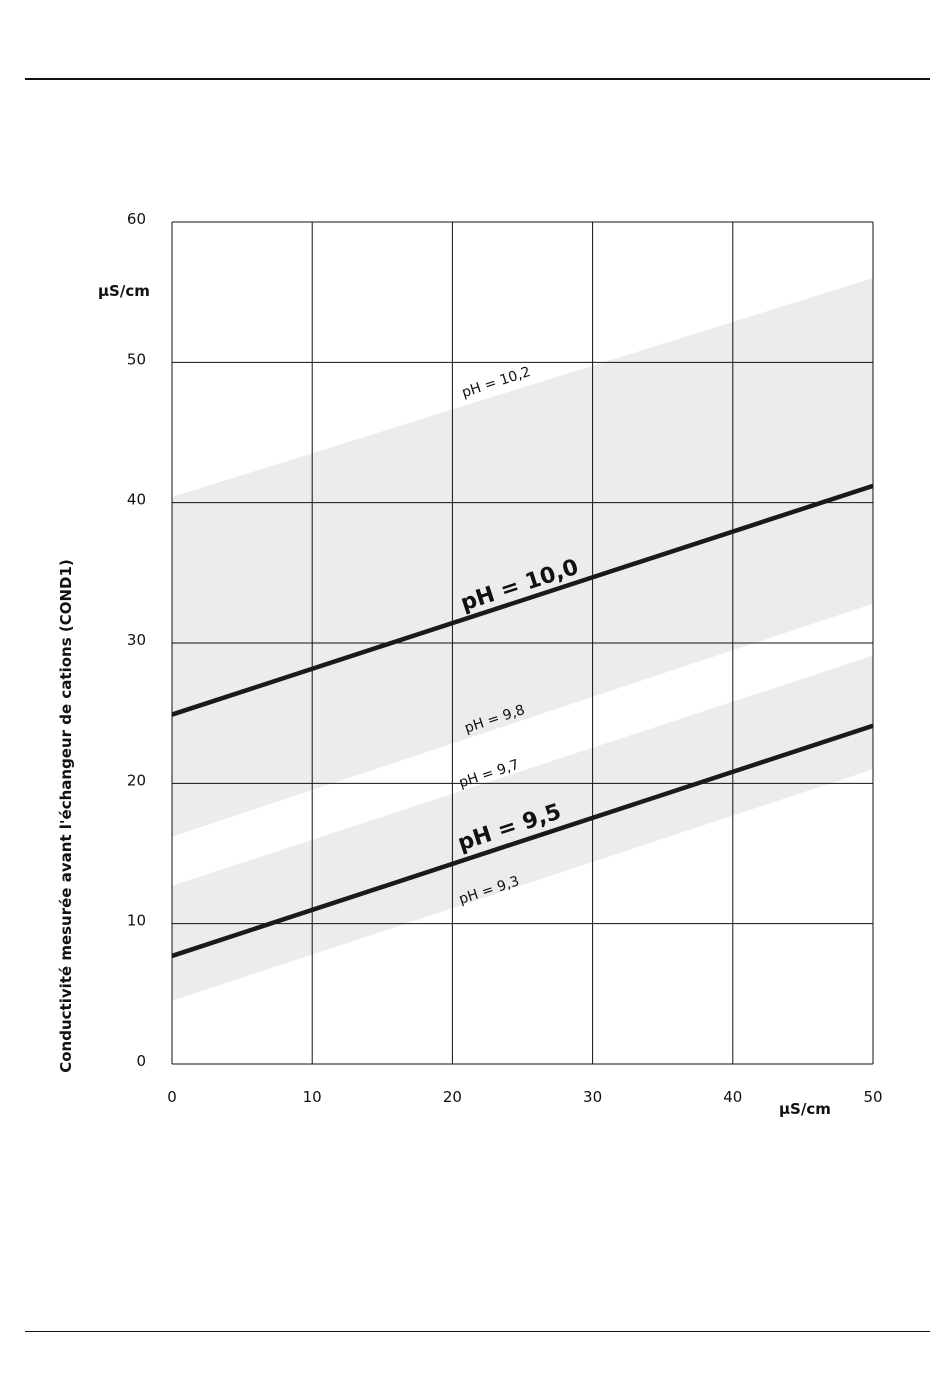 Image resolution: width=950 pixels, height=1393 pixels. What do you see at coordinates (136, 359) in the screenshot?
I see `y-tick-label: 50` at bounding box center [136, 359].